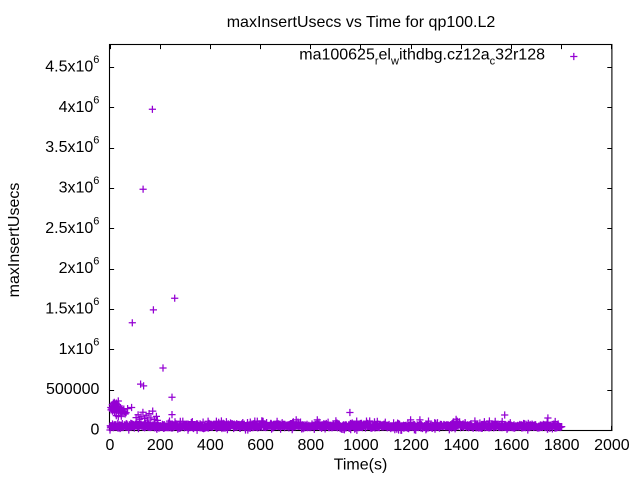 The width and height of the screenshot is (640, 480). Describe the element at coordinates (72, 146) in the screenshot. I see `svg-text: 3.5x10⁶` at that location.